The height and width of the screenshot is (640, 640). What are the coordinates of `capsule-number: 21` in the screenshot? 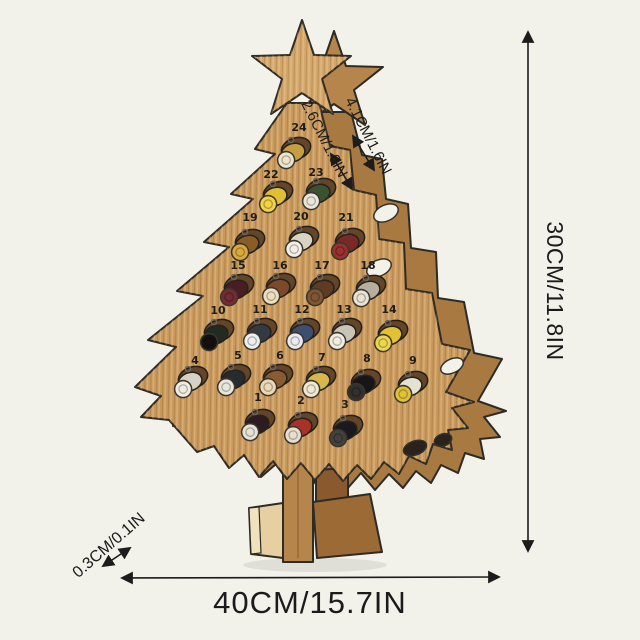 It's located at (345, 217).